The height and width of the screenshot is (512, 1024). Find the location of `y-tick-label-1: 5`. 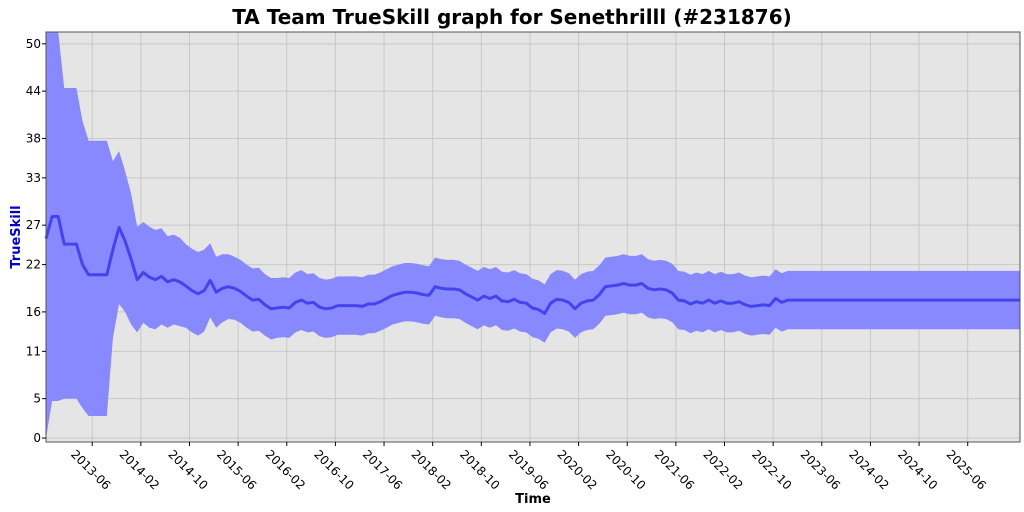

y-tick-label-1: 5 is located at coordinates (37, 399).